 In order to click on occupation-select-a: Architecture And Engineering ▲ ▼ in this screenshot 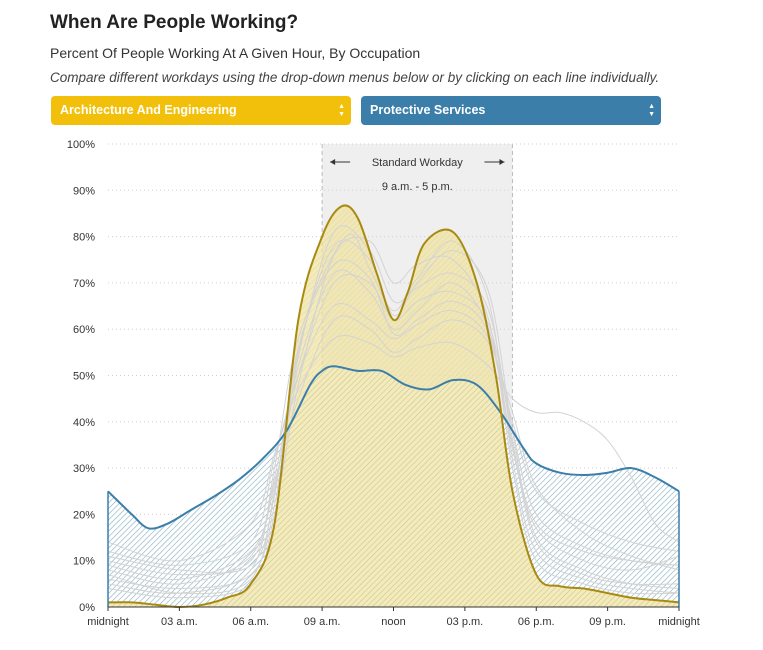, I will do `click(201, 110)`.